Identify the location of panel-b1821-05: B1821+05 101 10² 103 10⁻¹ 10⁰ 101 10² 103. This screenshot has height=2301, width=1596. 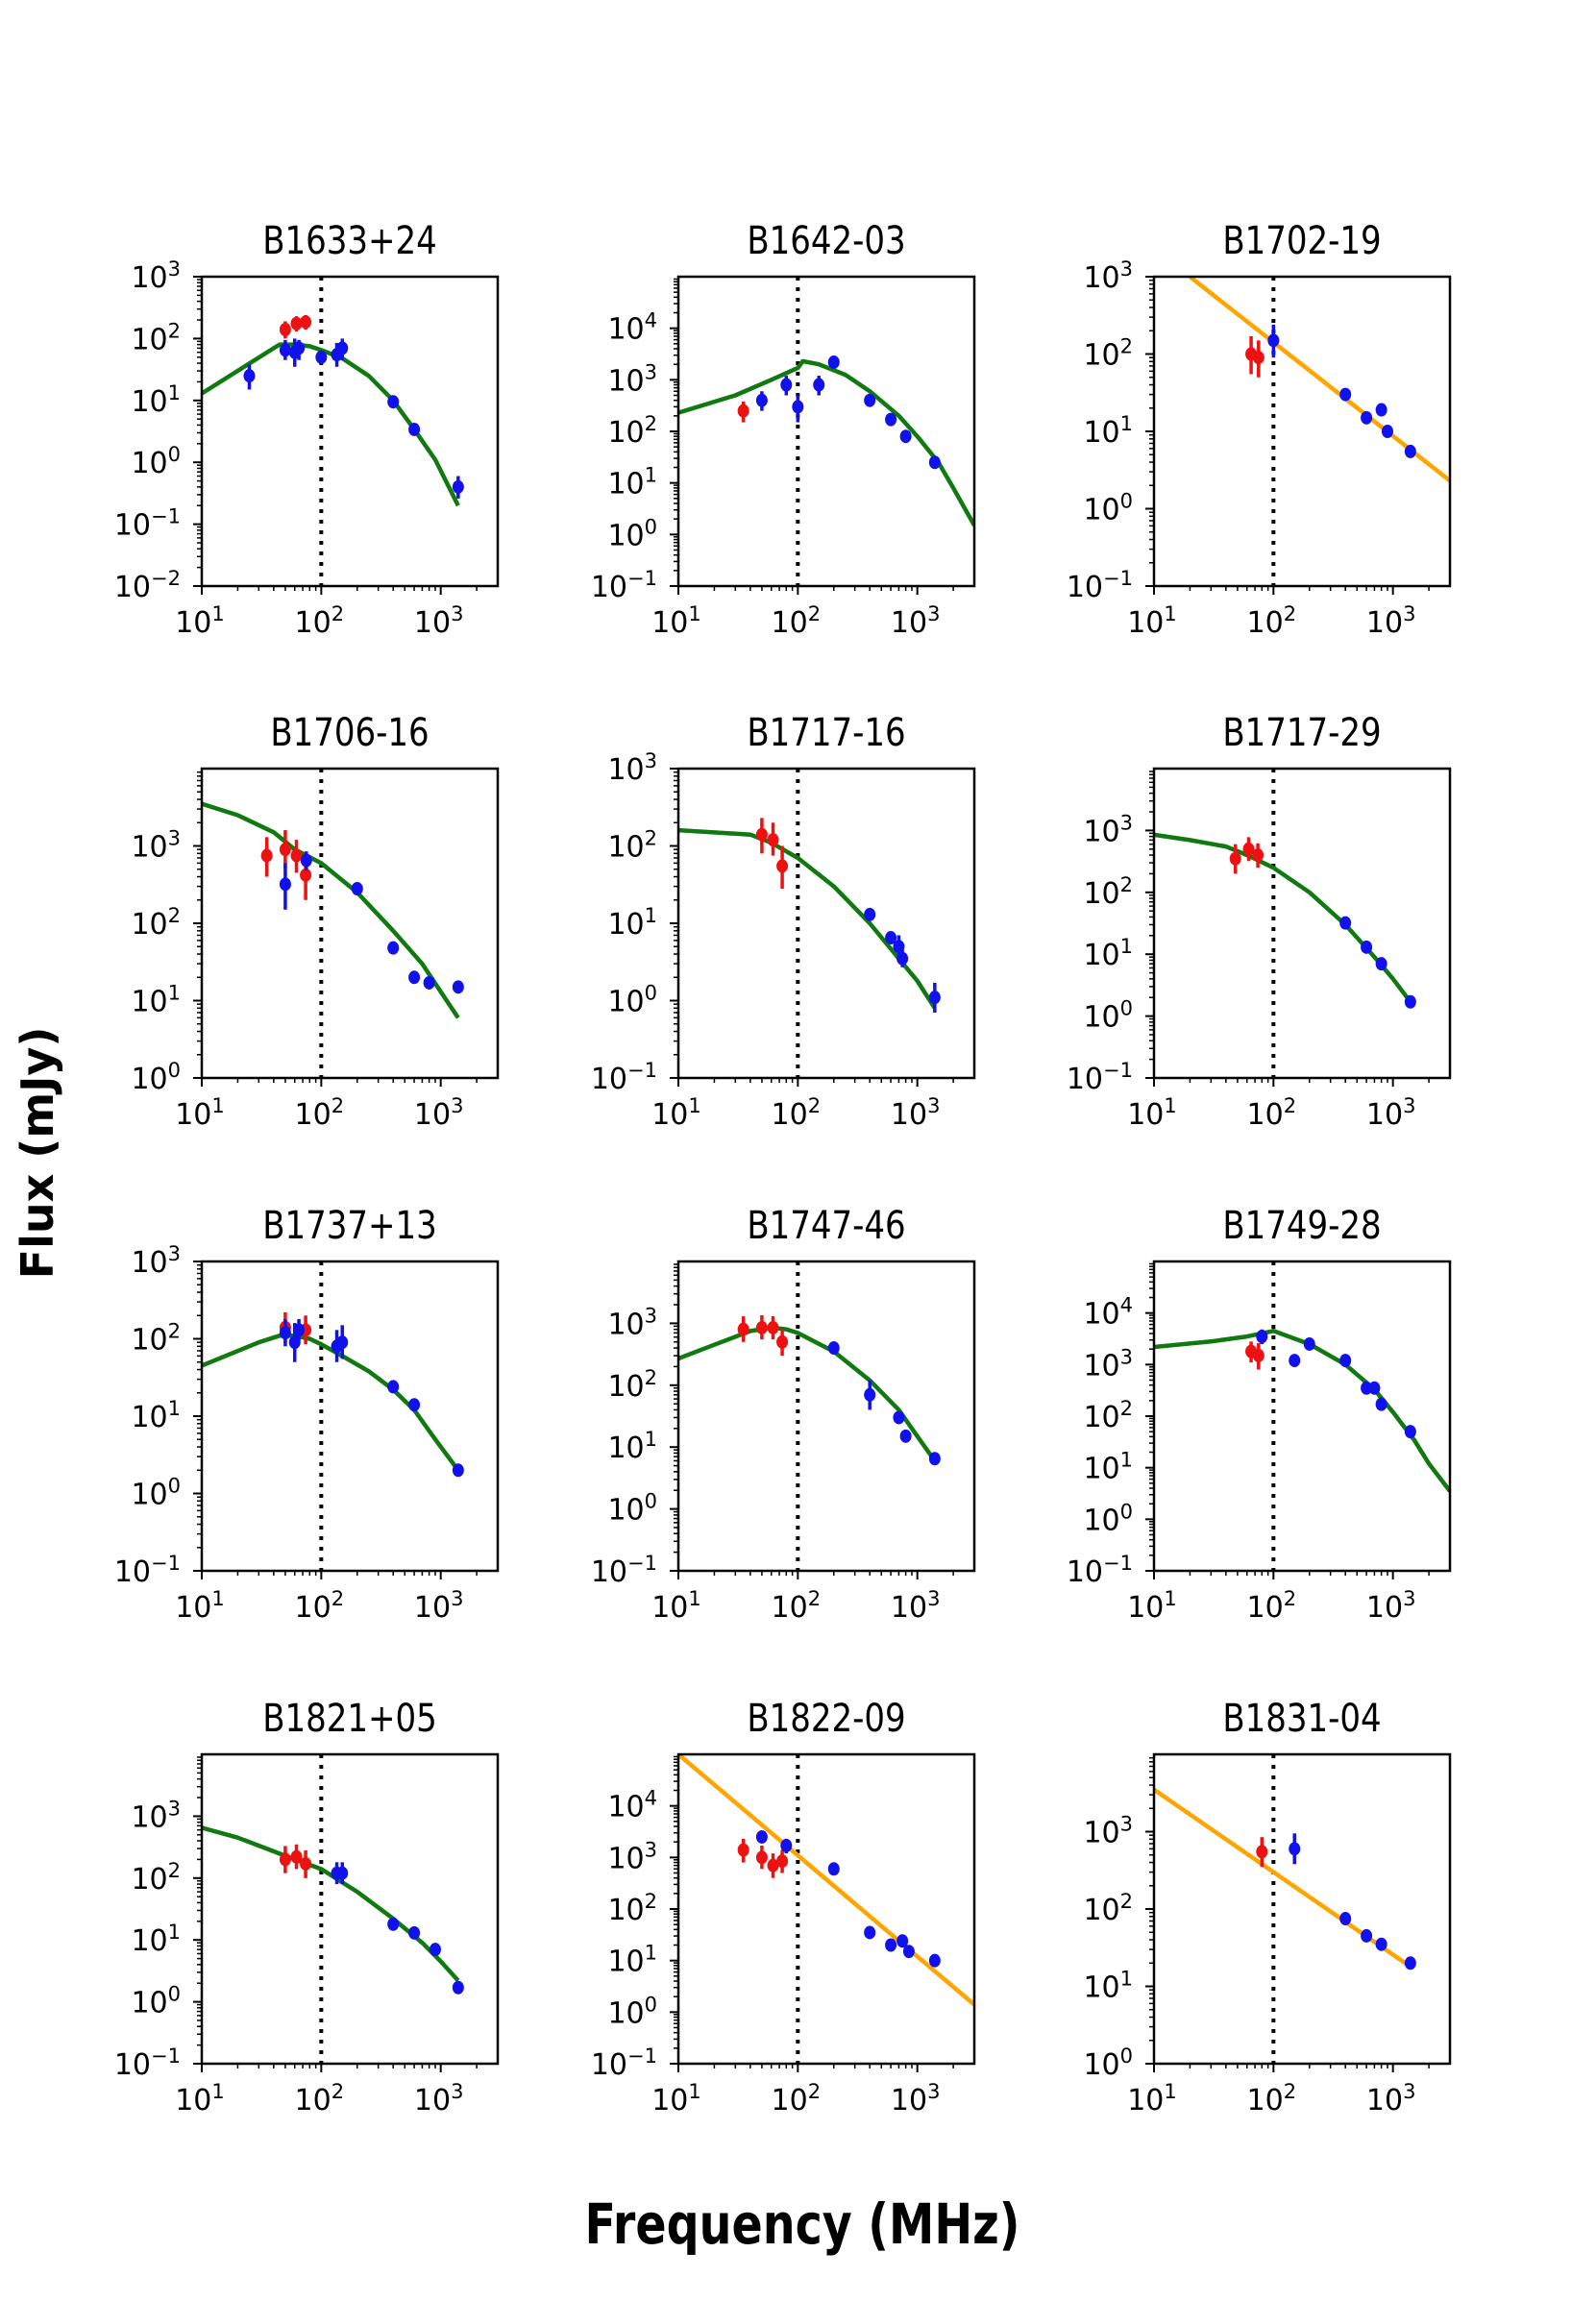
(307, 1906).